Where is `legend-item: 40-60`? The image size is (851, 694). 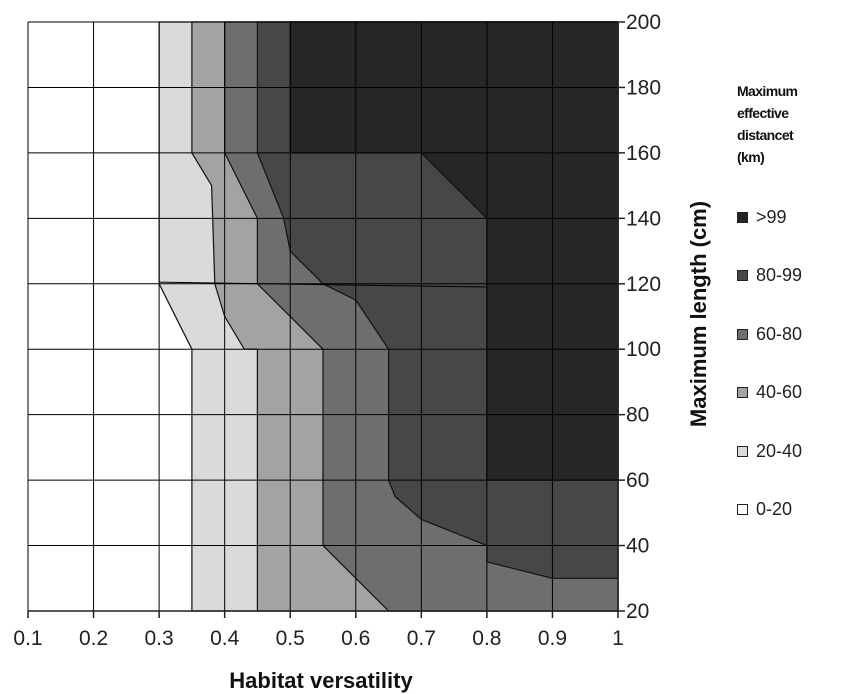
legend-item: 40-60 is located at coordinates (794, 393).